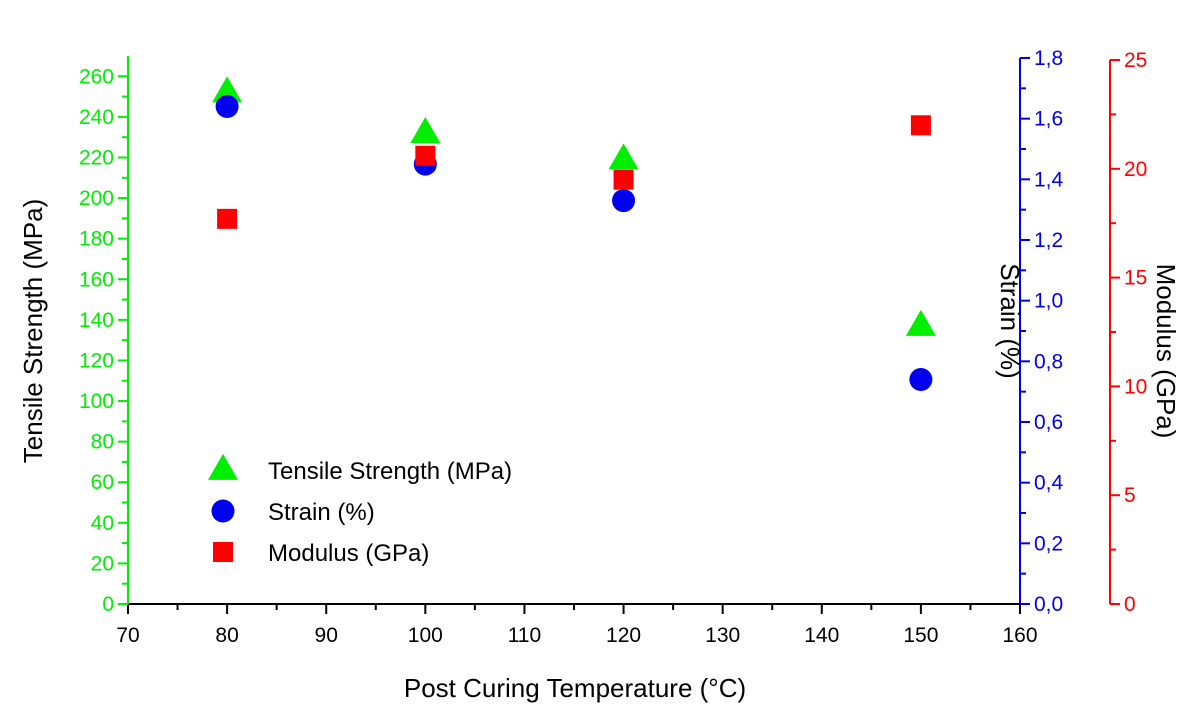 Image resolution: width=1190 pixels, height=709 pixels. I want to click on left-tick-label: 240, so click(96, 117).